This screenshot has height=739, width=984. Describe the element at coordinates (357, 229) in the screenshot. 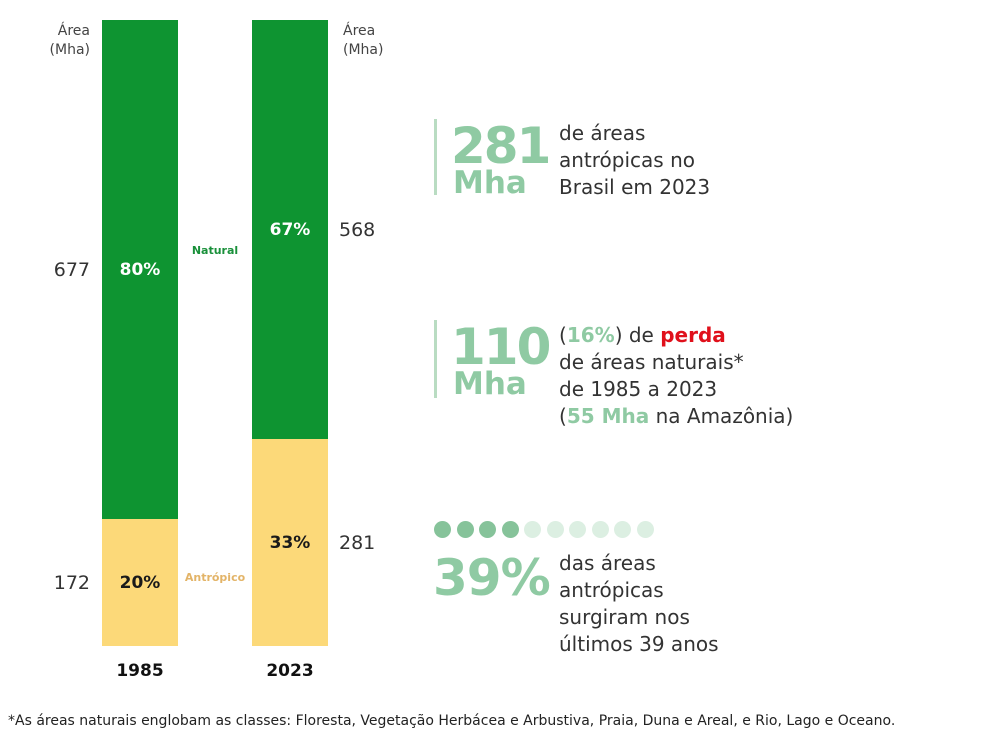

I see `right-value-natural: 568` at that location.